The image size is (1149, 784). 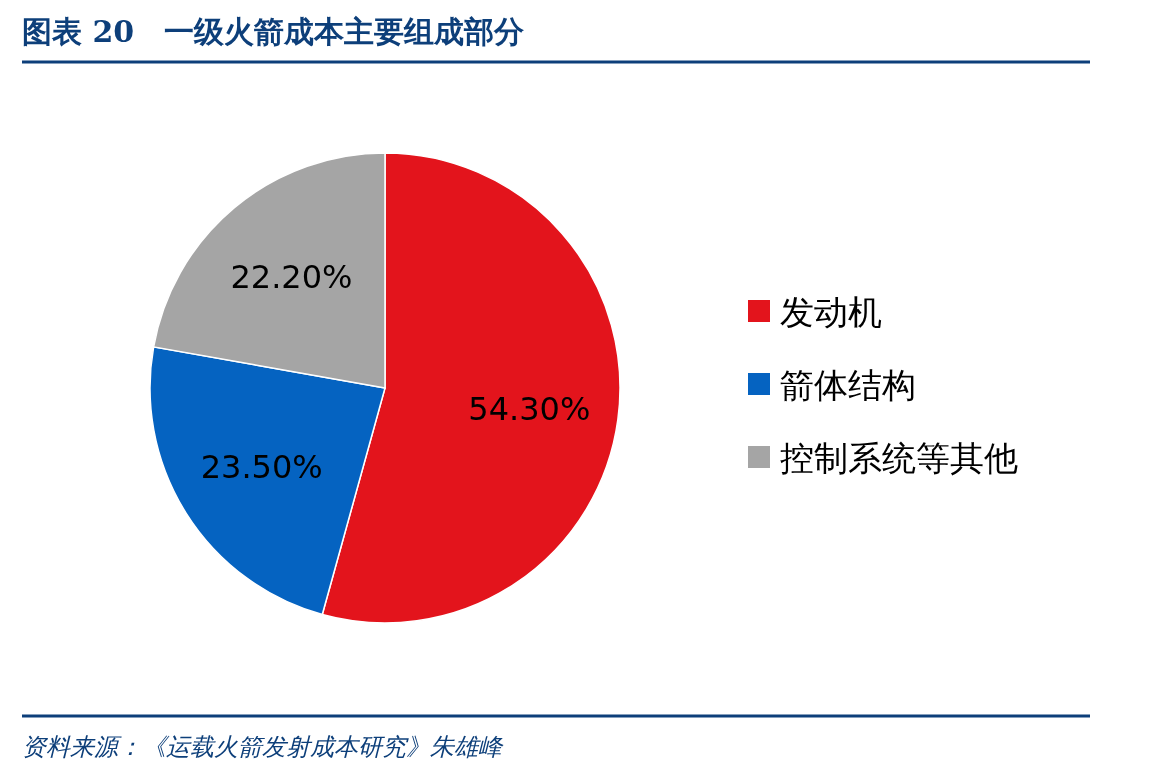 I want to click on legend-label: 箭体结构, so click(x=848, y=385).